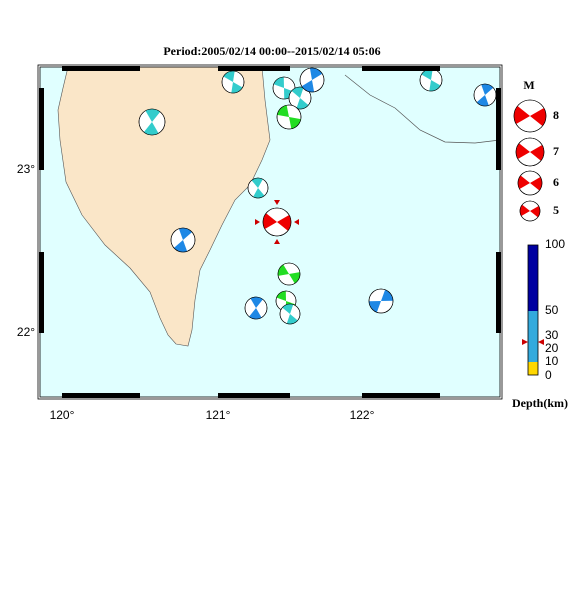 Image resolution: width=585 pixels, height=600 pixels. Describe the element at coordinates (528, 85) in the screenshot. I see `magnitude-title: M` at that location.